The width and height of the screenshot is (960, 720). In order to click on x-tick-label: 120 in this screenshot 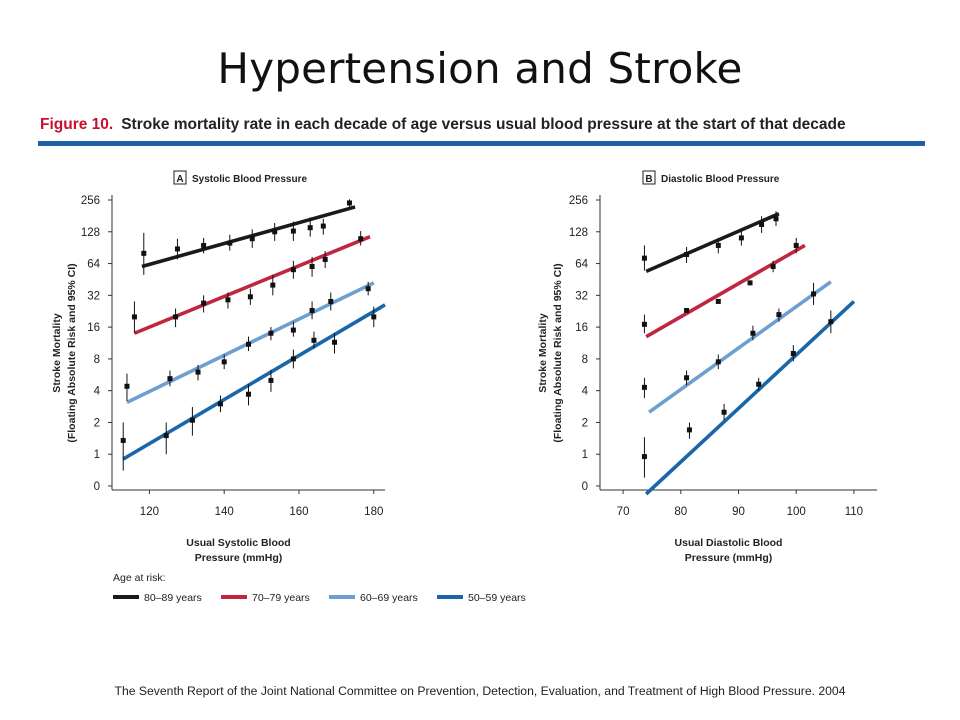, I will do `click(149, 512)`.